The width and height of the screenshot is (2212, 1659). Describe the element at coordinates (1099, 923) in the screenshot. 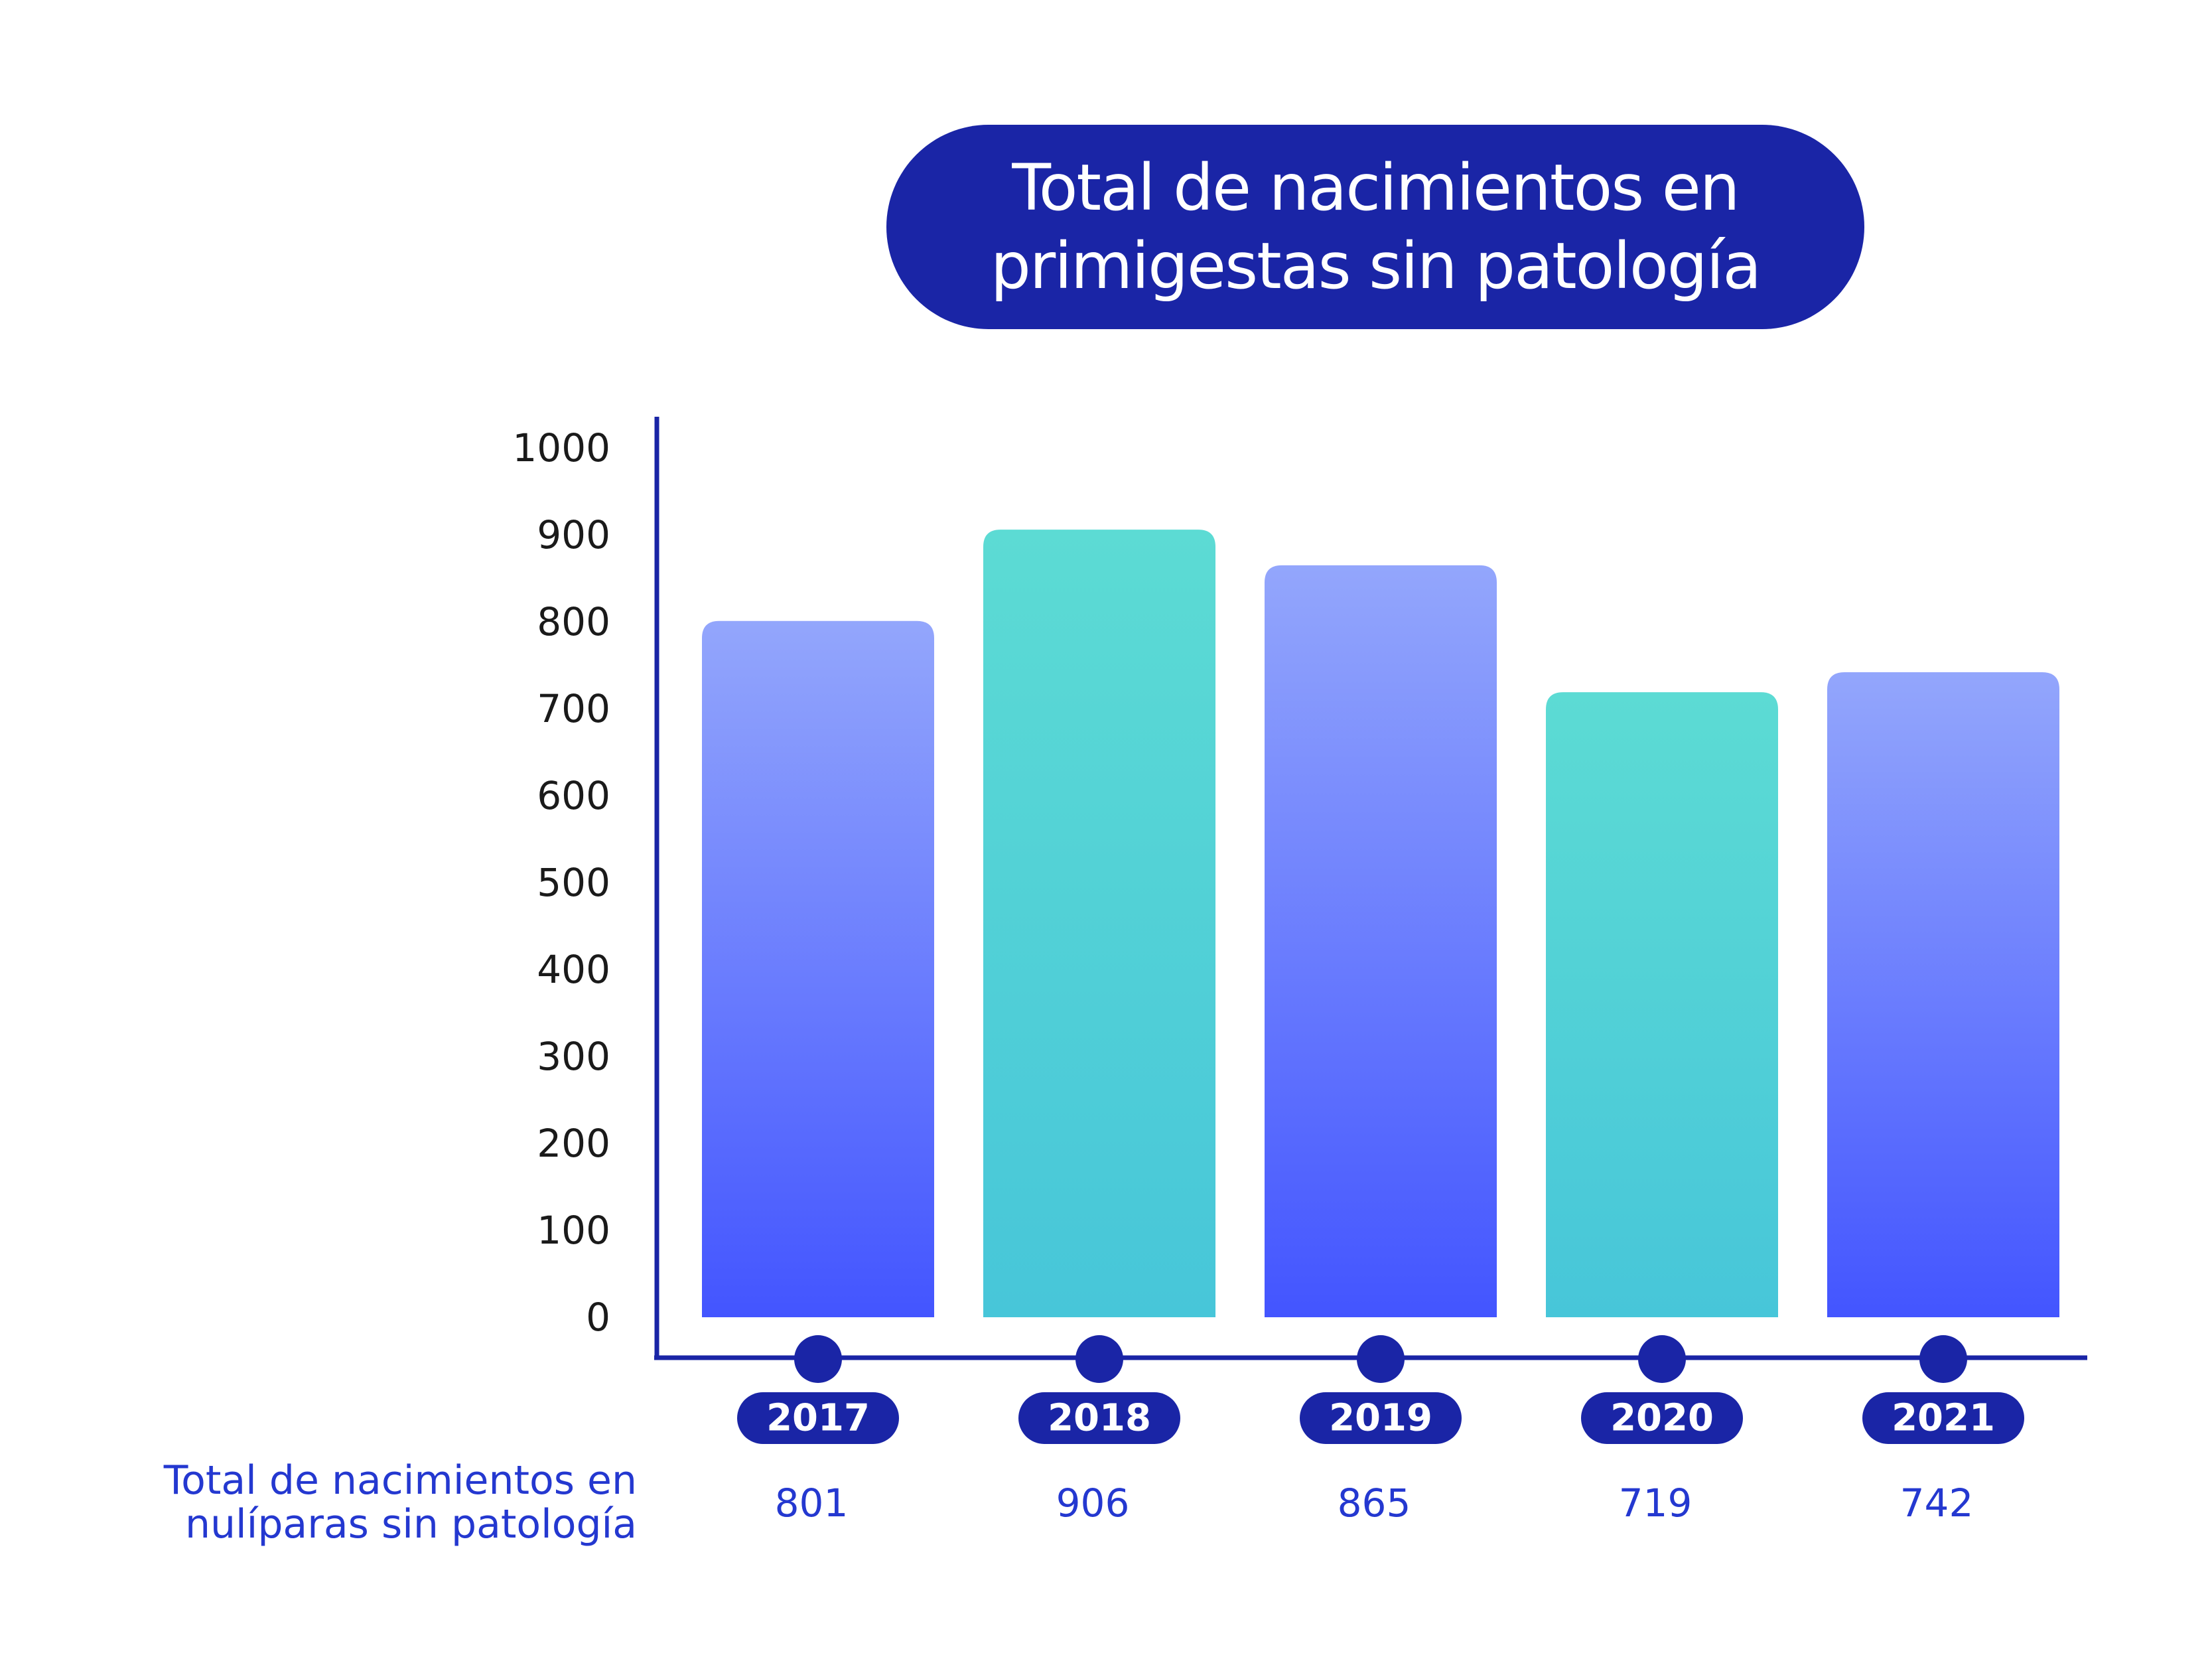

I see `bar-2018` at that location.